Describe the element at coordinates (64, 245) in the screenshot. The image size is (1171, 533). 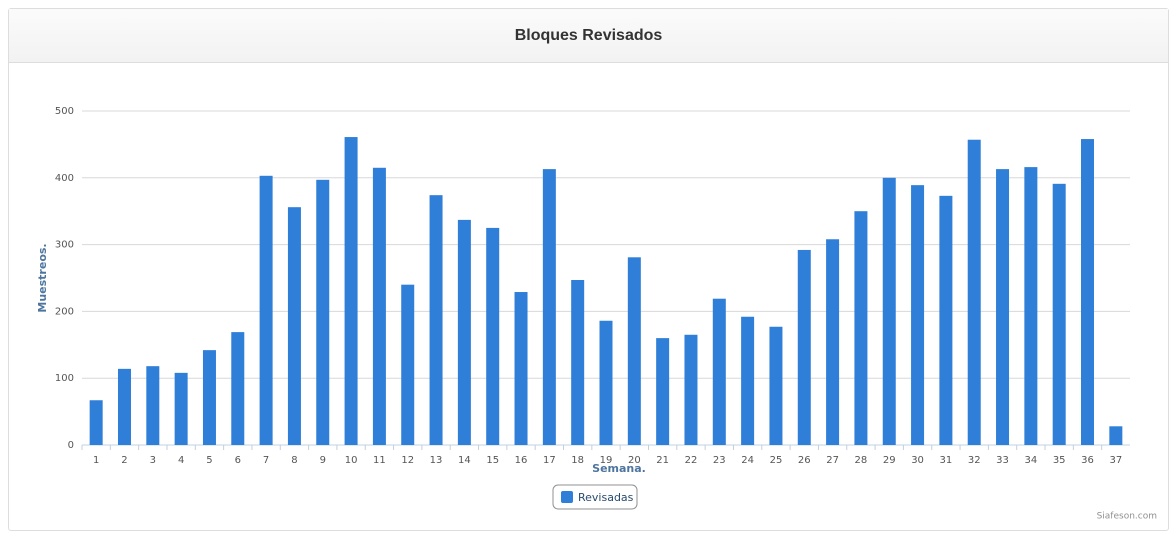
I see `y-tick-label: 300` at that location.